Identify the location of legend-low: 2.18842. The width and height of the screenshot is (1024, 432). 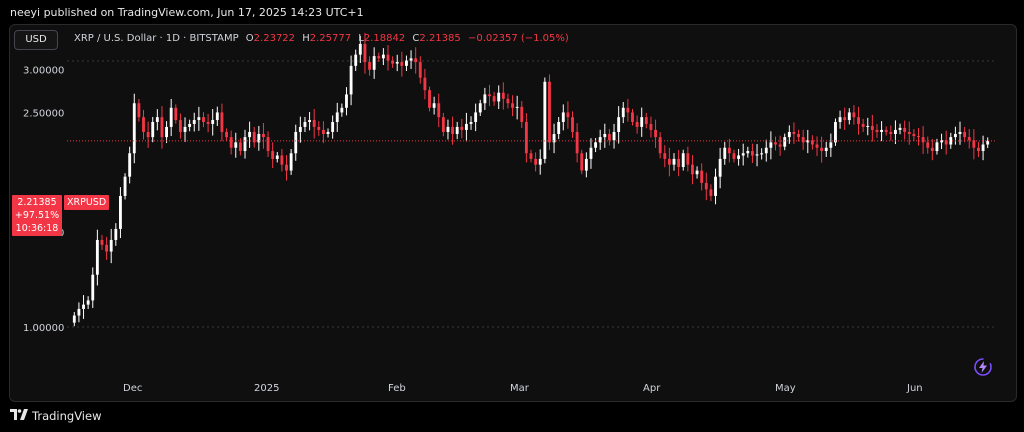
(384, 38).